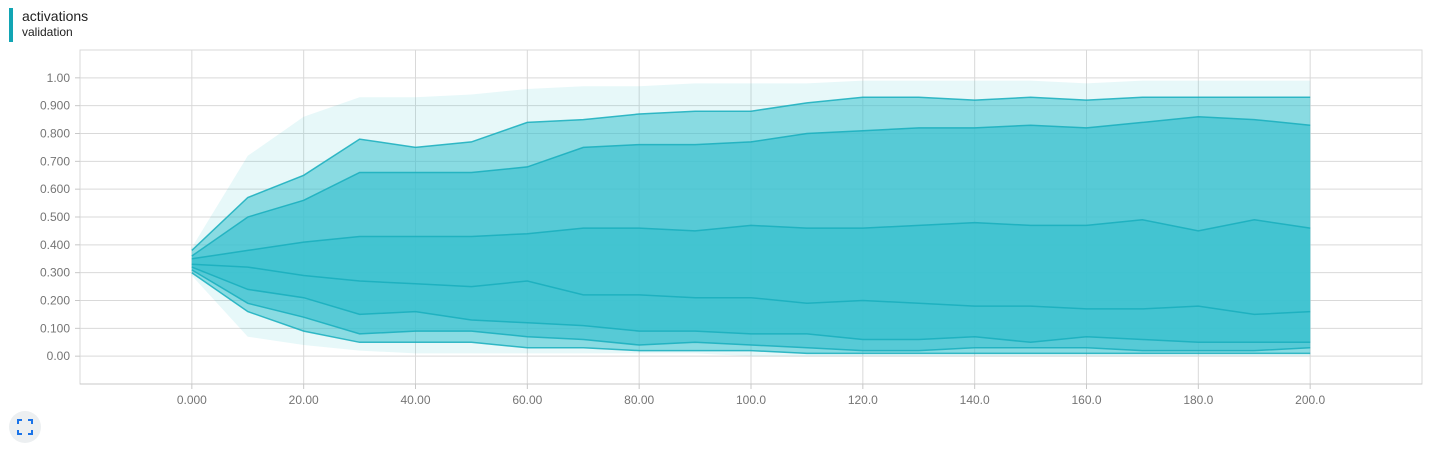 The image size is (1454, 449). What do you see at coordinates (47, 32) in the screenshot?
I see `run-name: validation` at bounding box center [47, 32].